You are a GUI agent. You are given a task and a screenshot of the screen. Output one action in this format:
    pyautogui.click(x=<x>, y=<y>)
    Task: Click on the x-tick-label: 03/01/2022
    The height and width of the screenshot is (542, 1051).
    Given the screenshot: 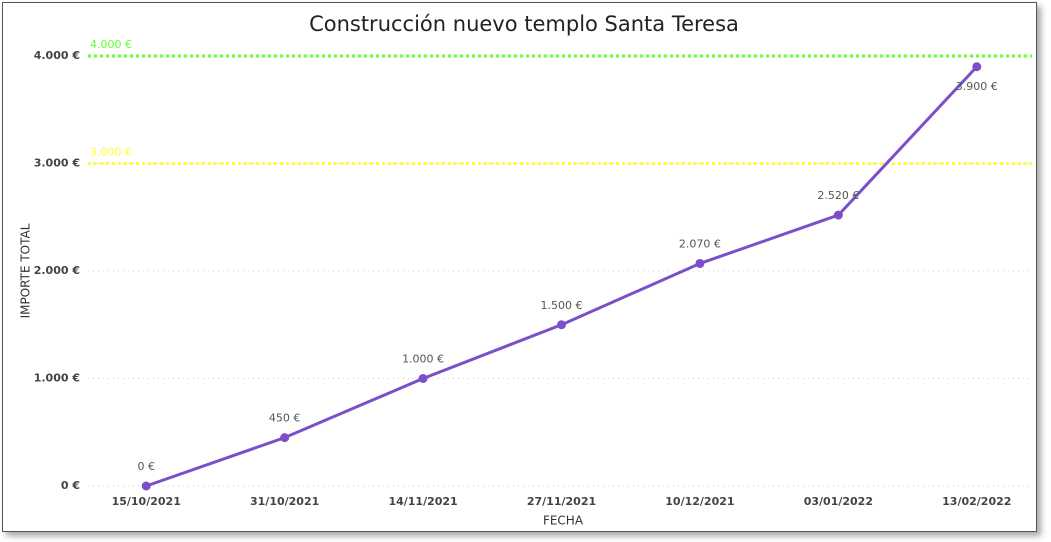 What is the action you would take?
    pyautogui.click(x=838, y=501)
    